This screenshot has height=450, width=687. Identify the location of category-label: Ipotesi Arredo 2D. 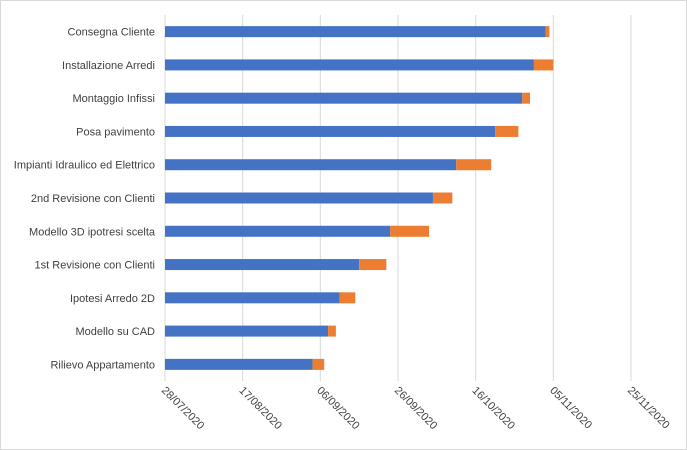
(112, 299).